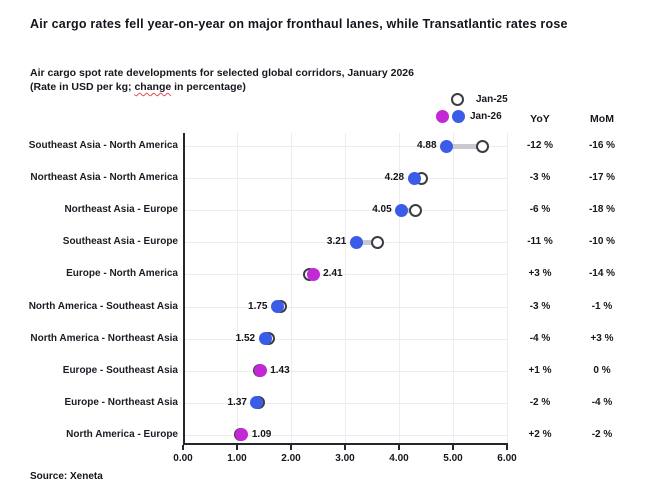  Describe the element at coordinates (399, 458) in the screenshot. I see `x-axis-tick-label: 4.00` at that location.